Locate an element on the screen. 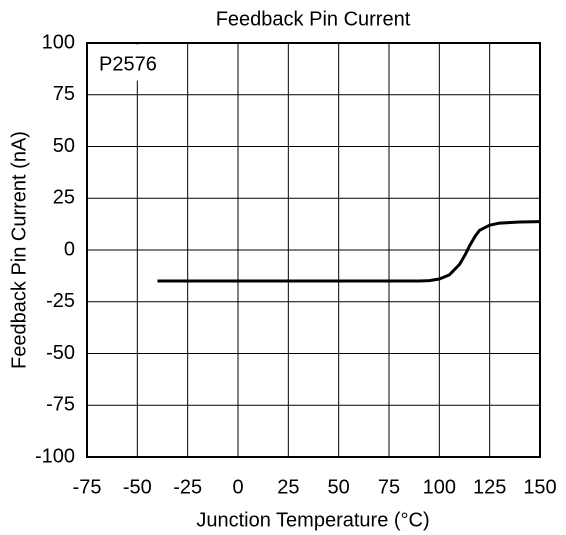 Image resolution: width=566 pixels, height=535 pixels. x-tick-label: 100 is located at coordinates (439, 487).